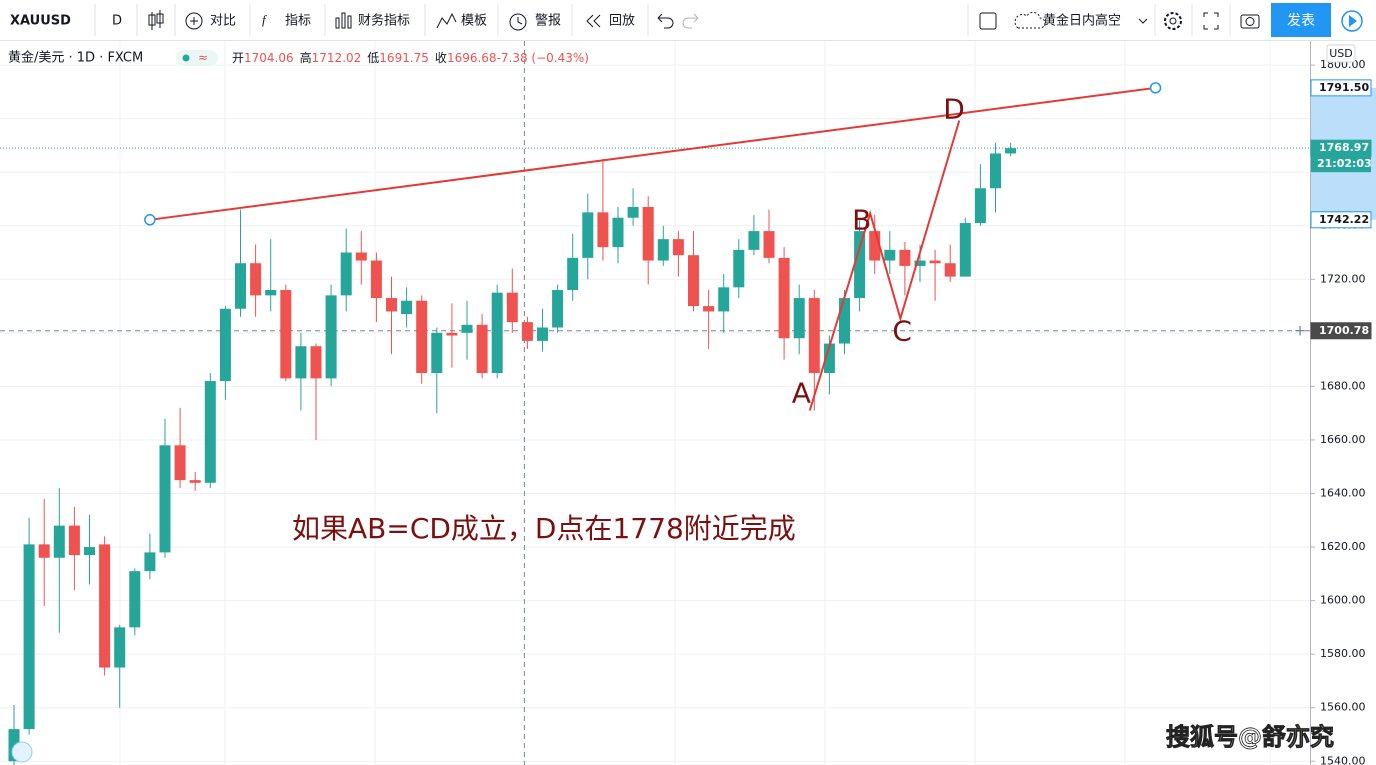  I want to click on template-icon, so click(446, 20).